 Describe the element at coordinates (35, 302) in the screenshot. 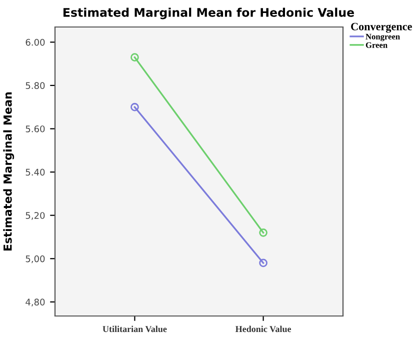

I see `y-tick-label: 4,80` at that location.